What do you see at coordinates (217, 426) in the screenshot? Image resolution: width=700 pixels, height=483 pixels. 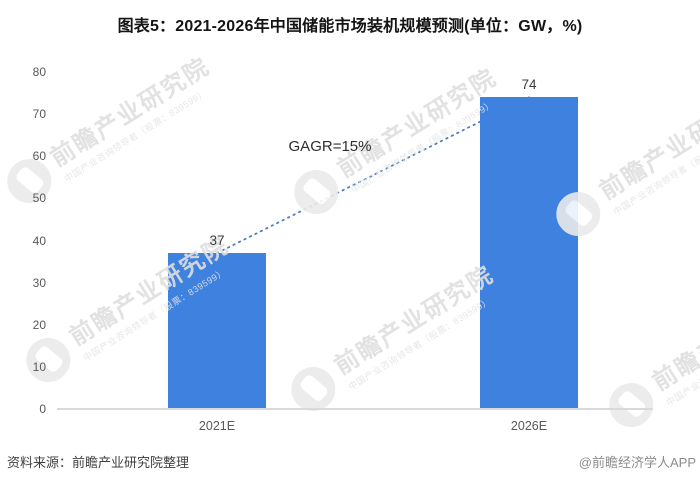 I see `x-axis-label: 2021E` at bounding box center [217, 426].